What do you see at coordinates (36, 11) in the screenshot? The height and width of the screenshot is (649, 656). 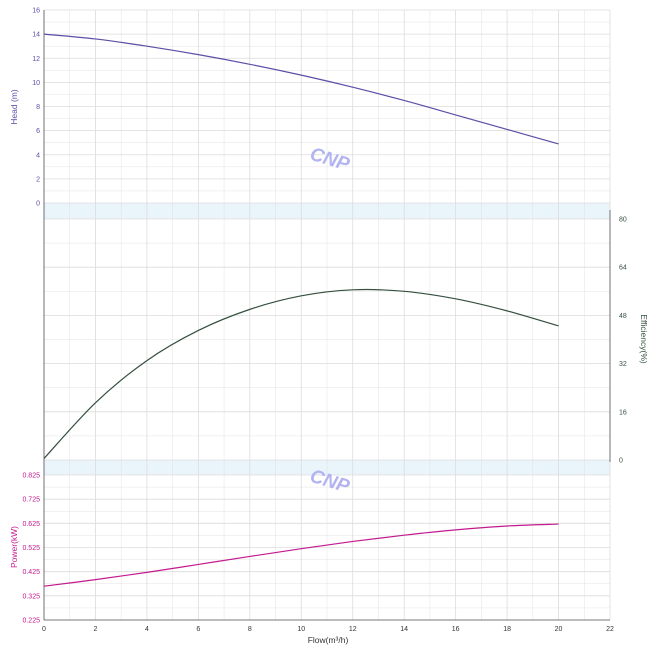 I see `head-y-tick-label: 16` at bounding box center [36, 11].